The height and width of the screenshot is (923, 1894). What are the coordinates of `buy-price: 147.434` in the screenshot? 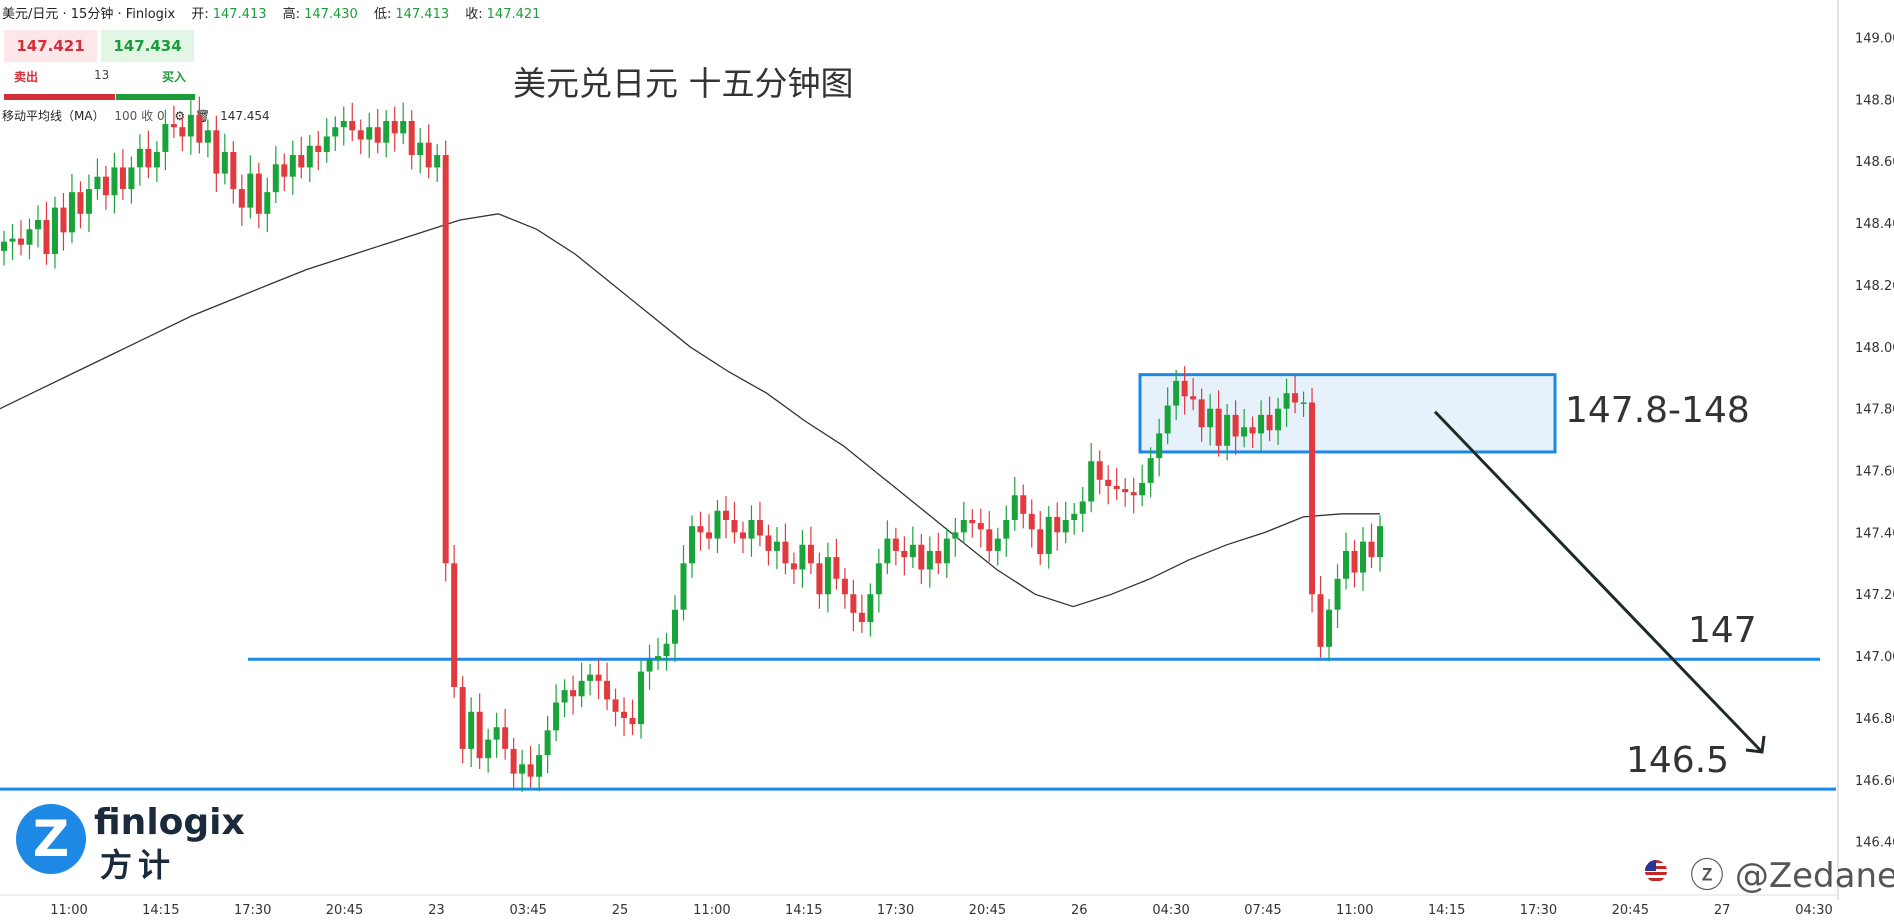 It's located at (147, 46).